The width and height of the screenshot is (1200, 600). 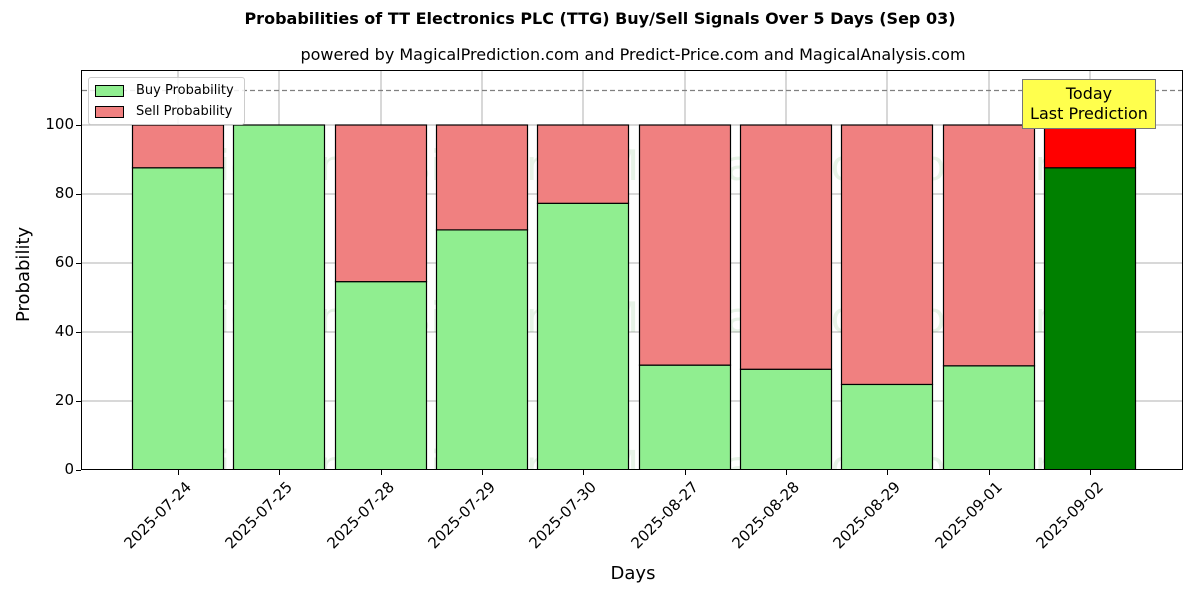 I want to click on y-tick-label: 40, so click(x=64, y=331).